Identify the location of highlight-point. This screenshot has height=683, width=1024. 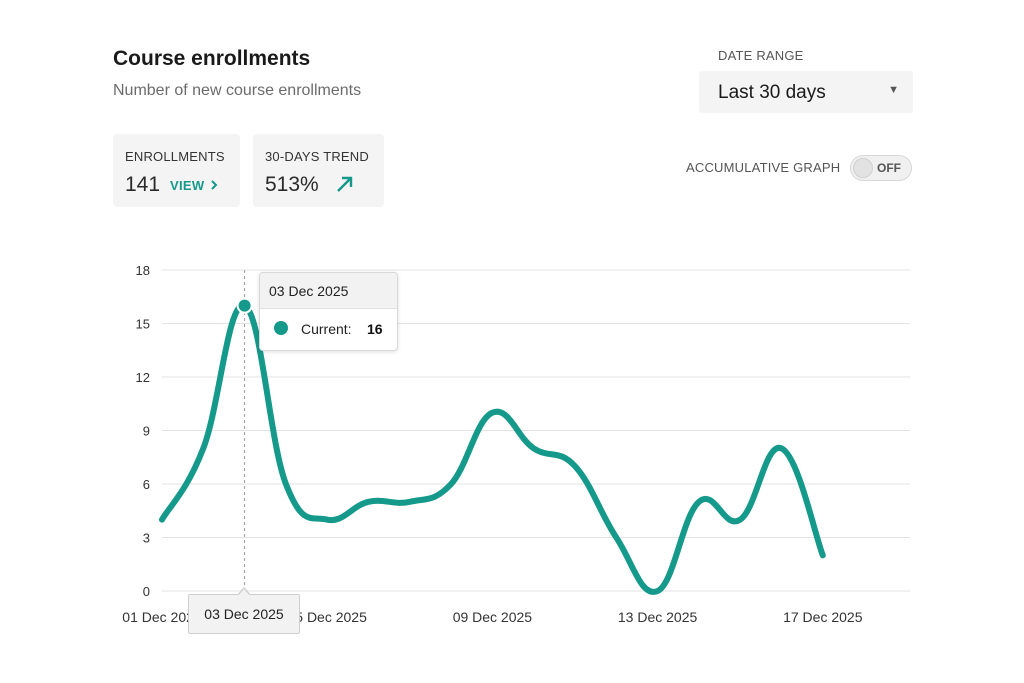
(244, 305).